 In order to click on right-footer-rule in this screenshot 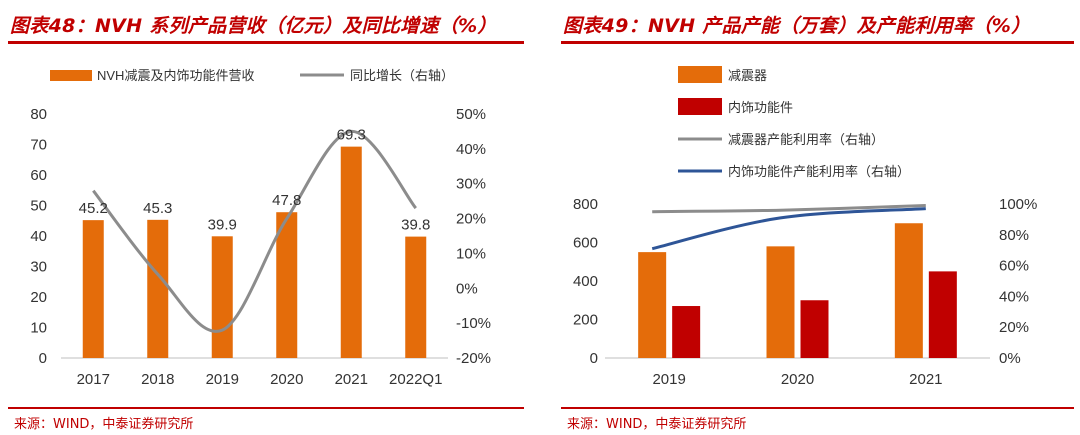, I will do `click(817, 408)`.